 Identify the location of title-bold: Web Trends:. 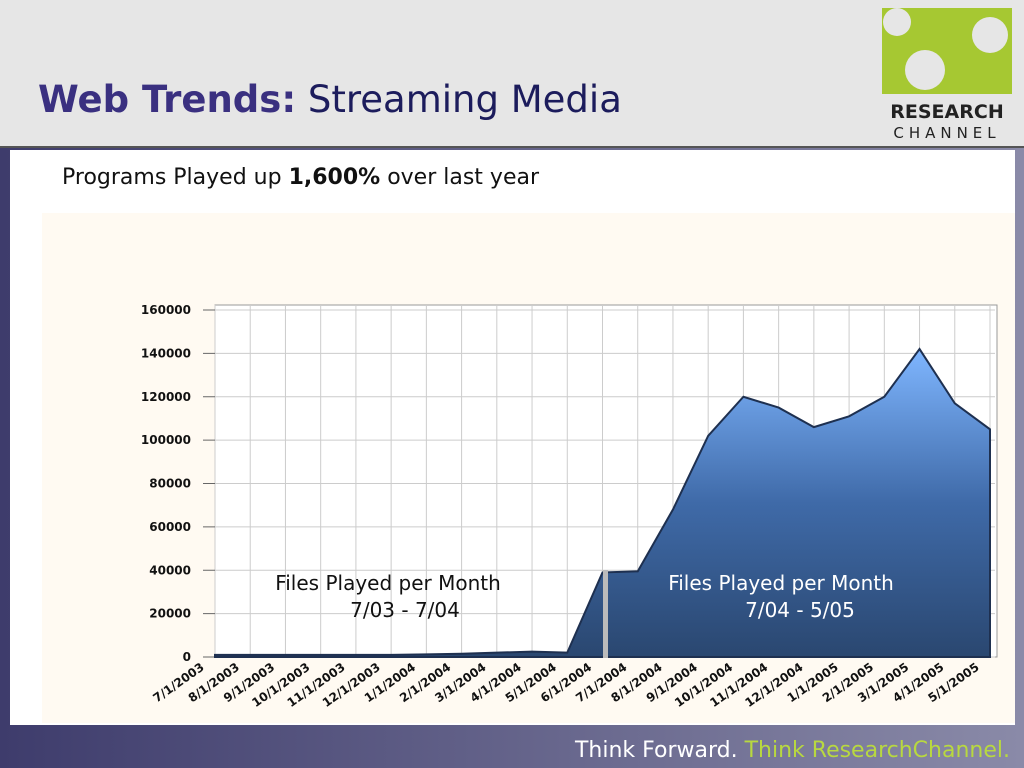
(167, 99).